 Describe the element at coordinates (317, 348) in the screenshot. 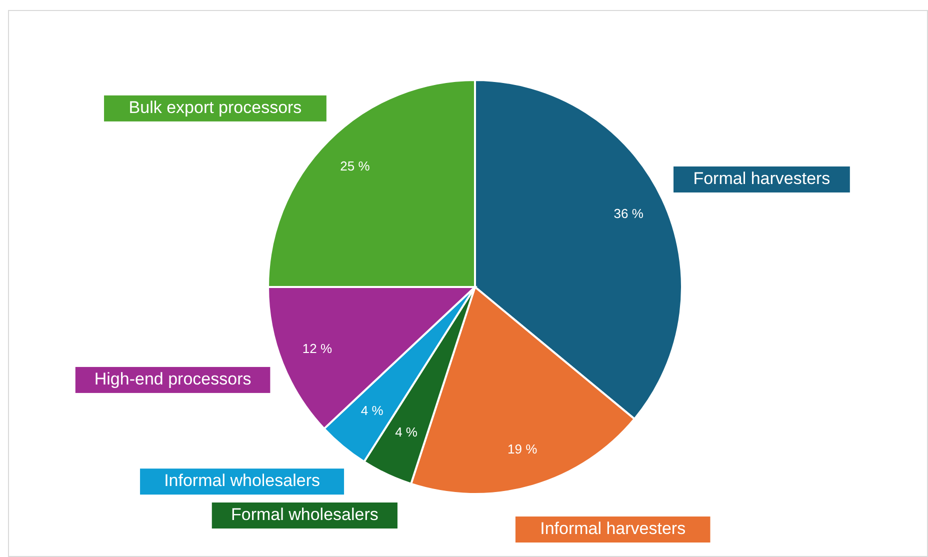

I see `data-label: 12 %` at that location.